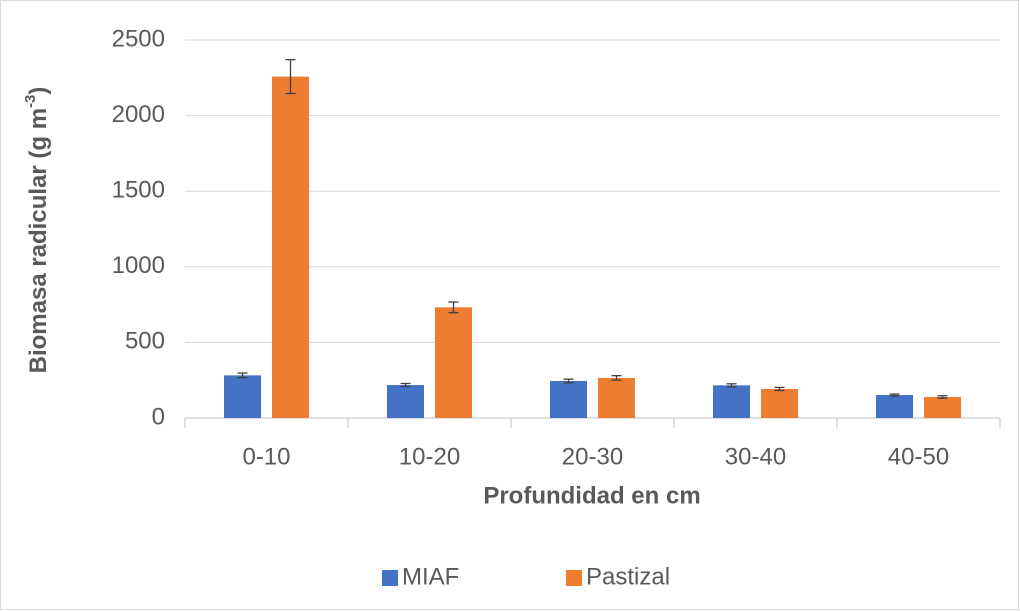 Image resolution: width=1020 pixels, height=611 pixels. What do you see at coordinates (138, 38) in the screenshot?
I see `y-tick-label: 2500` at bounding box center [138, 38].